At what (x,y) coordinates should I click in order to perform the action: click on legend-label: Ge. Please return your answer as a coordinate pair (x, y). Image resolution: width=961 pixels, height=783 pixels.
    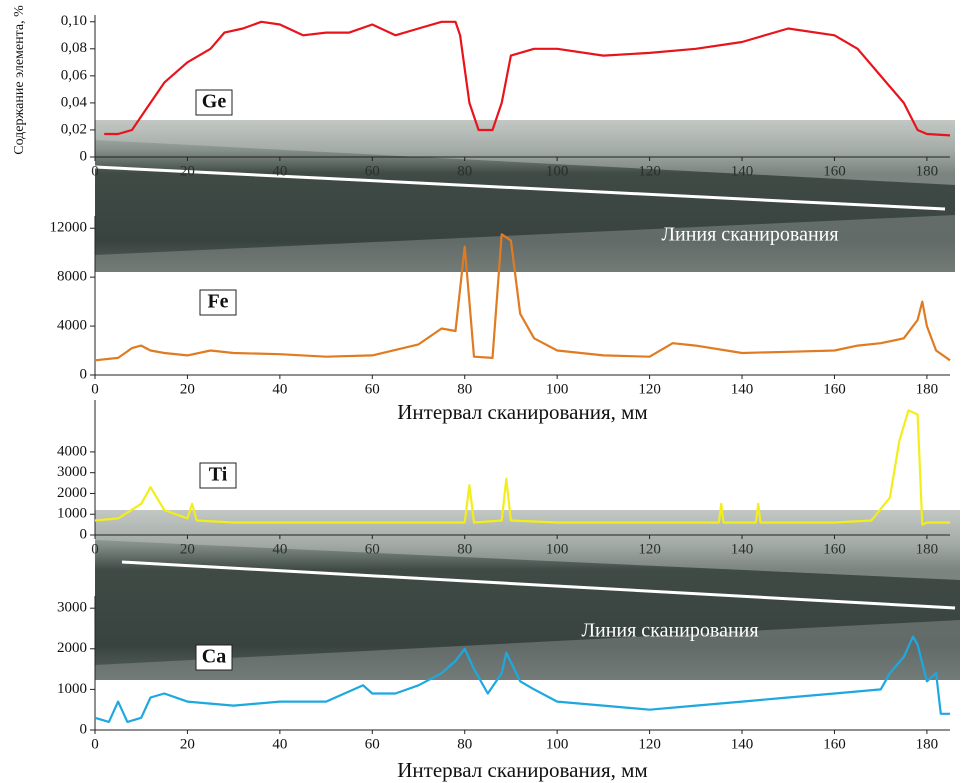
    Looking at the image, I should click on (214, 102).